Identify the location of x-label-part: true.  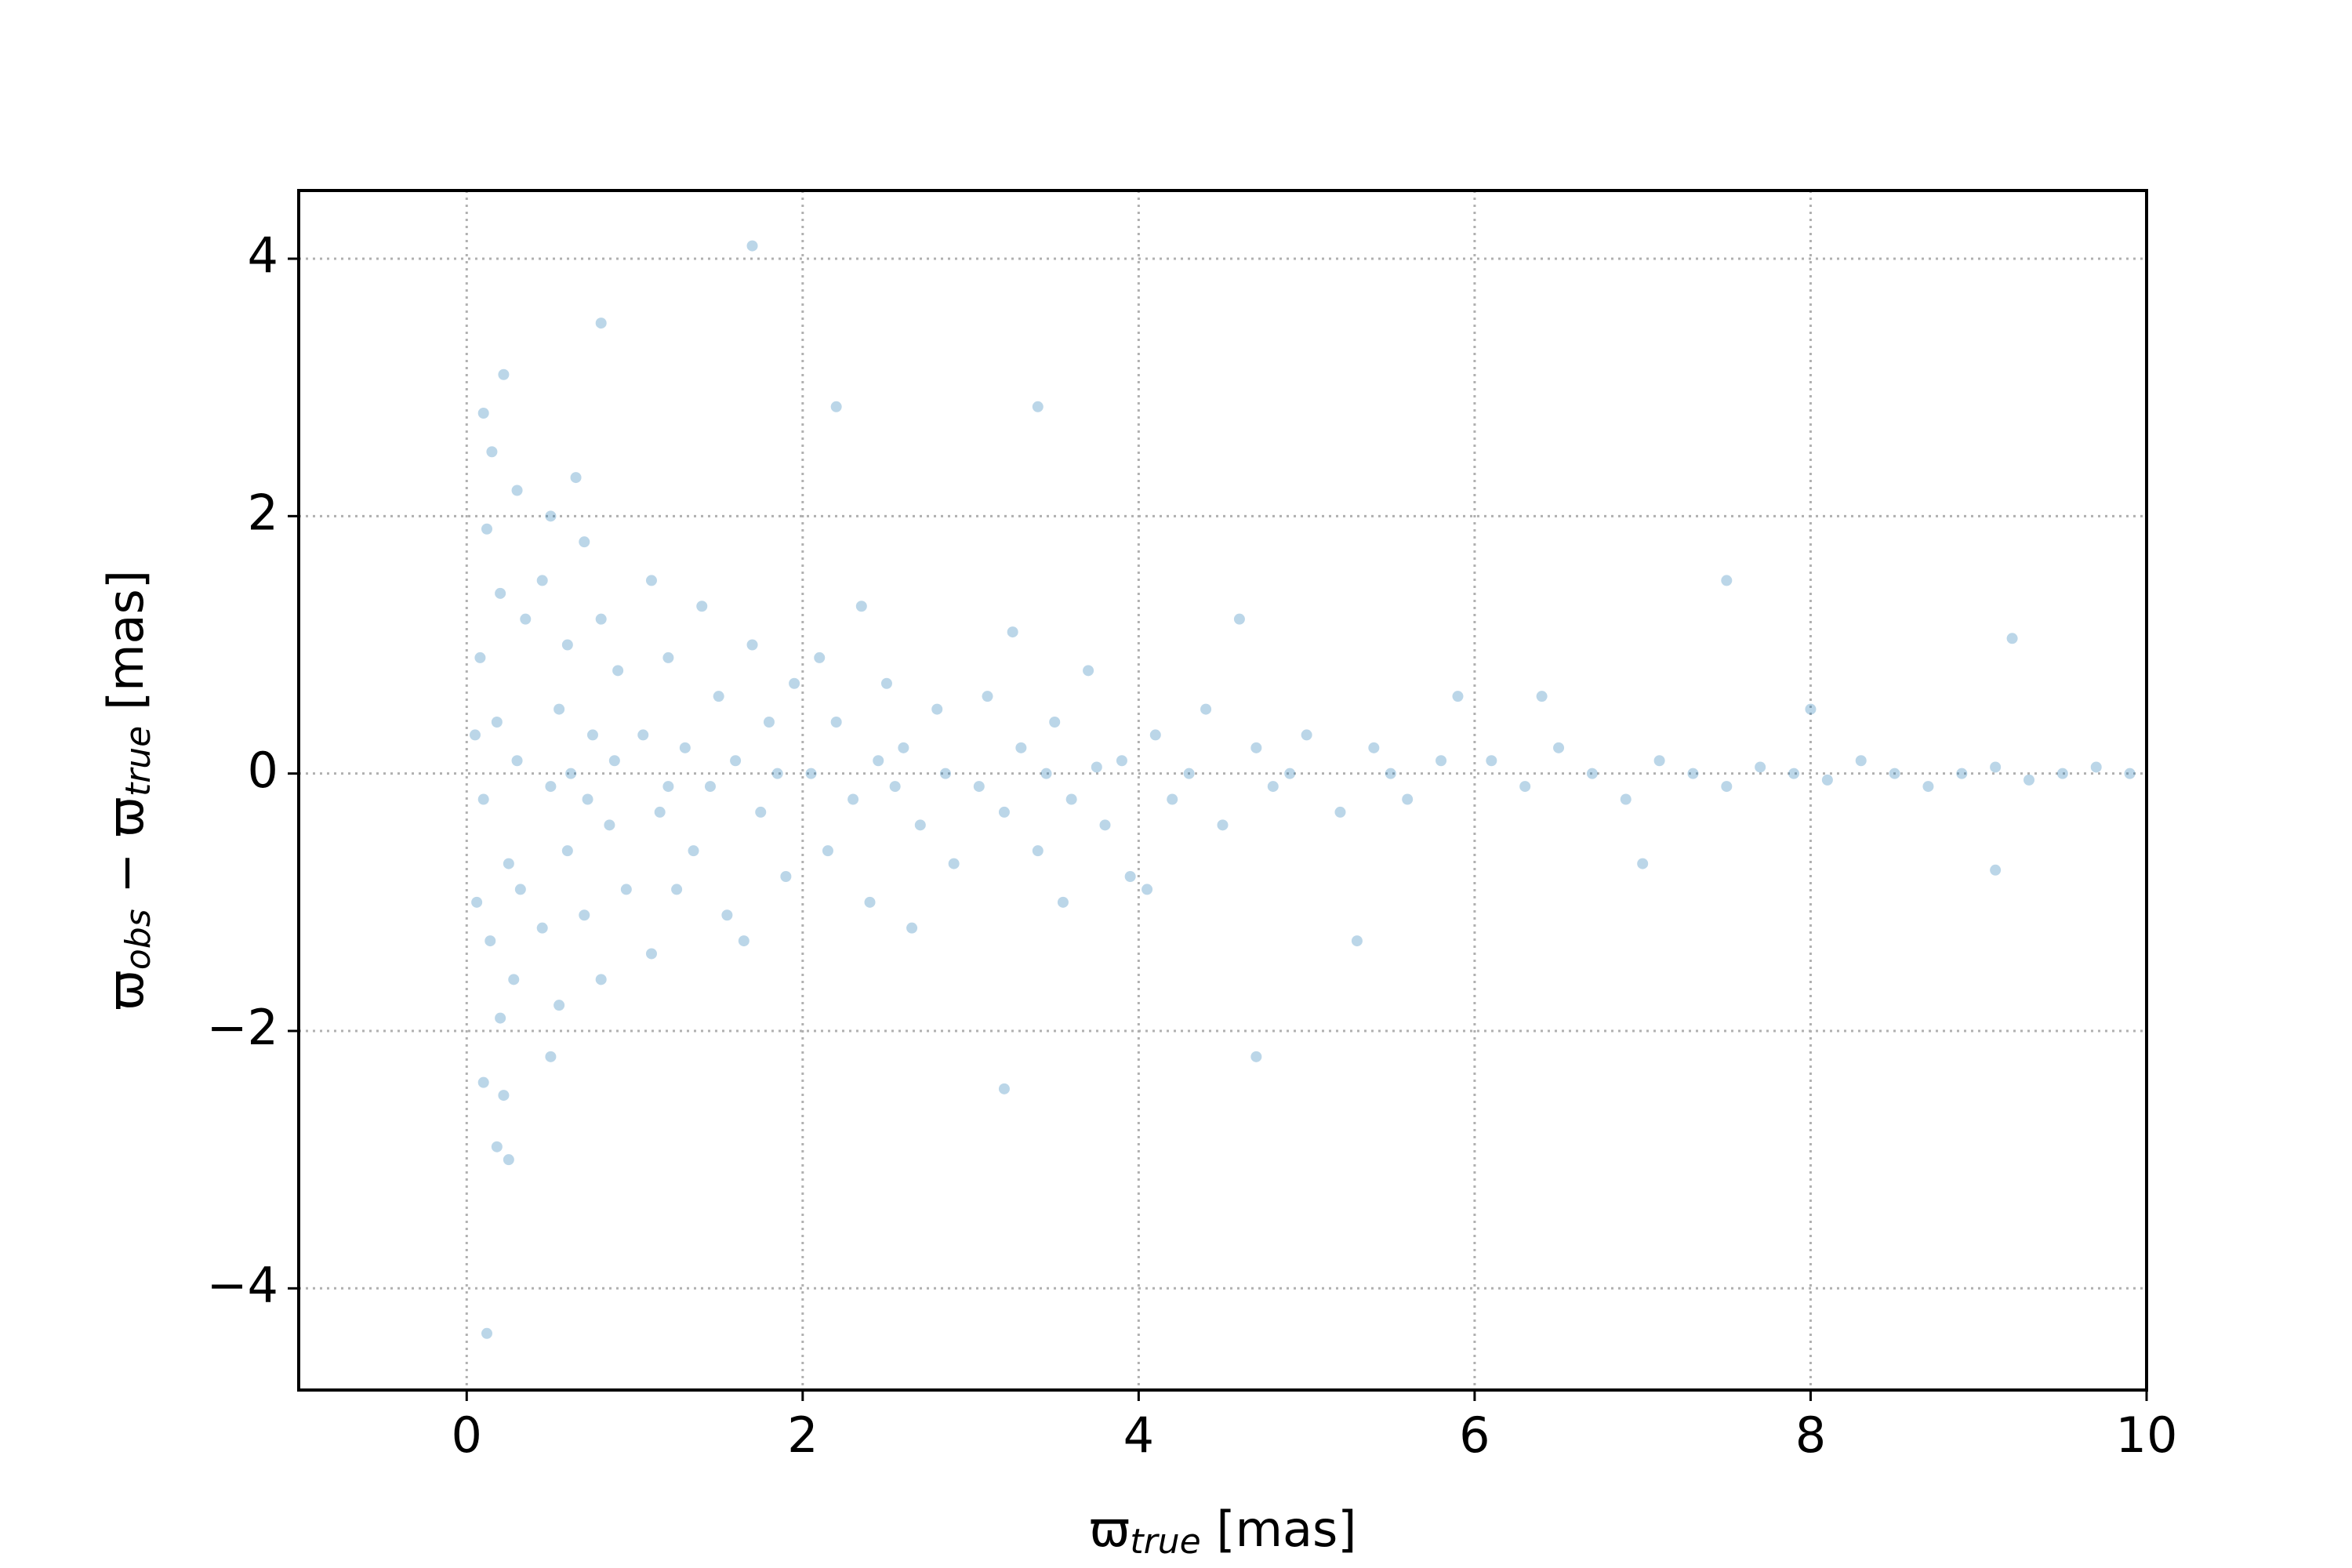
(1165, 1542).